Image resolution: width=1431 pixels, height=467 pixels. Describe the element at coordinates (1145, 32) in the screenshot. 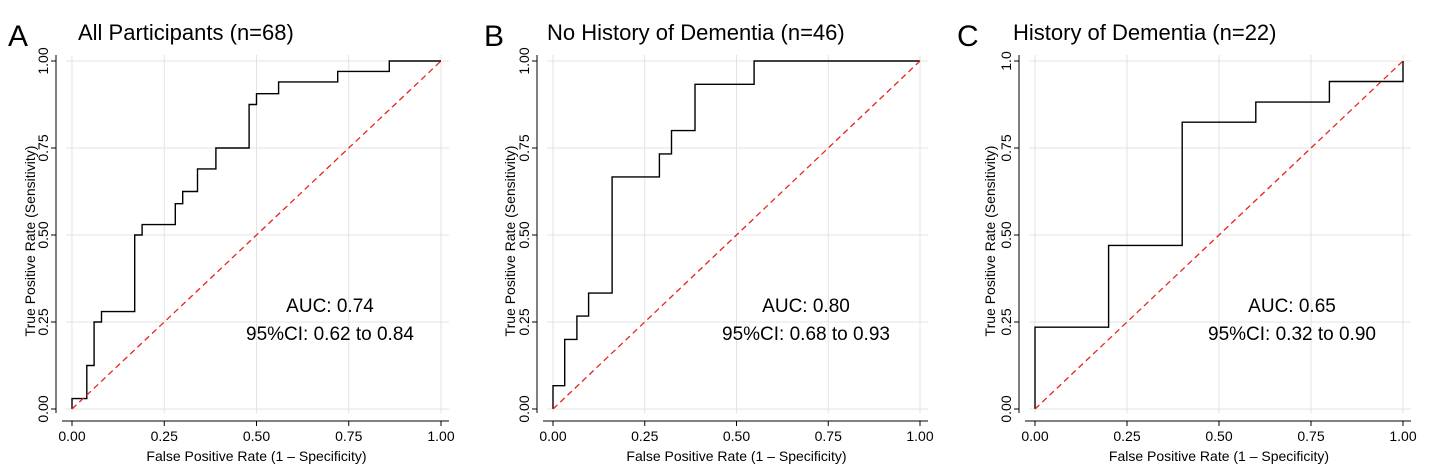

I see `panel-title: History of Dementia (n=22)` at that location.